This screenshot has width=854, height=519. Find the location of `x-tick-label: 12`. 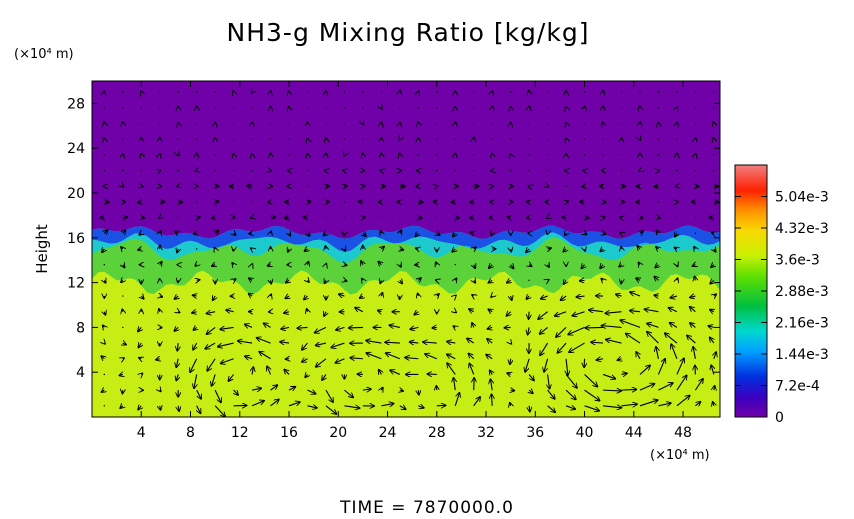

x-tick-label: 12 is located at coordinates (240, 433).